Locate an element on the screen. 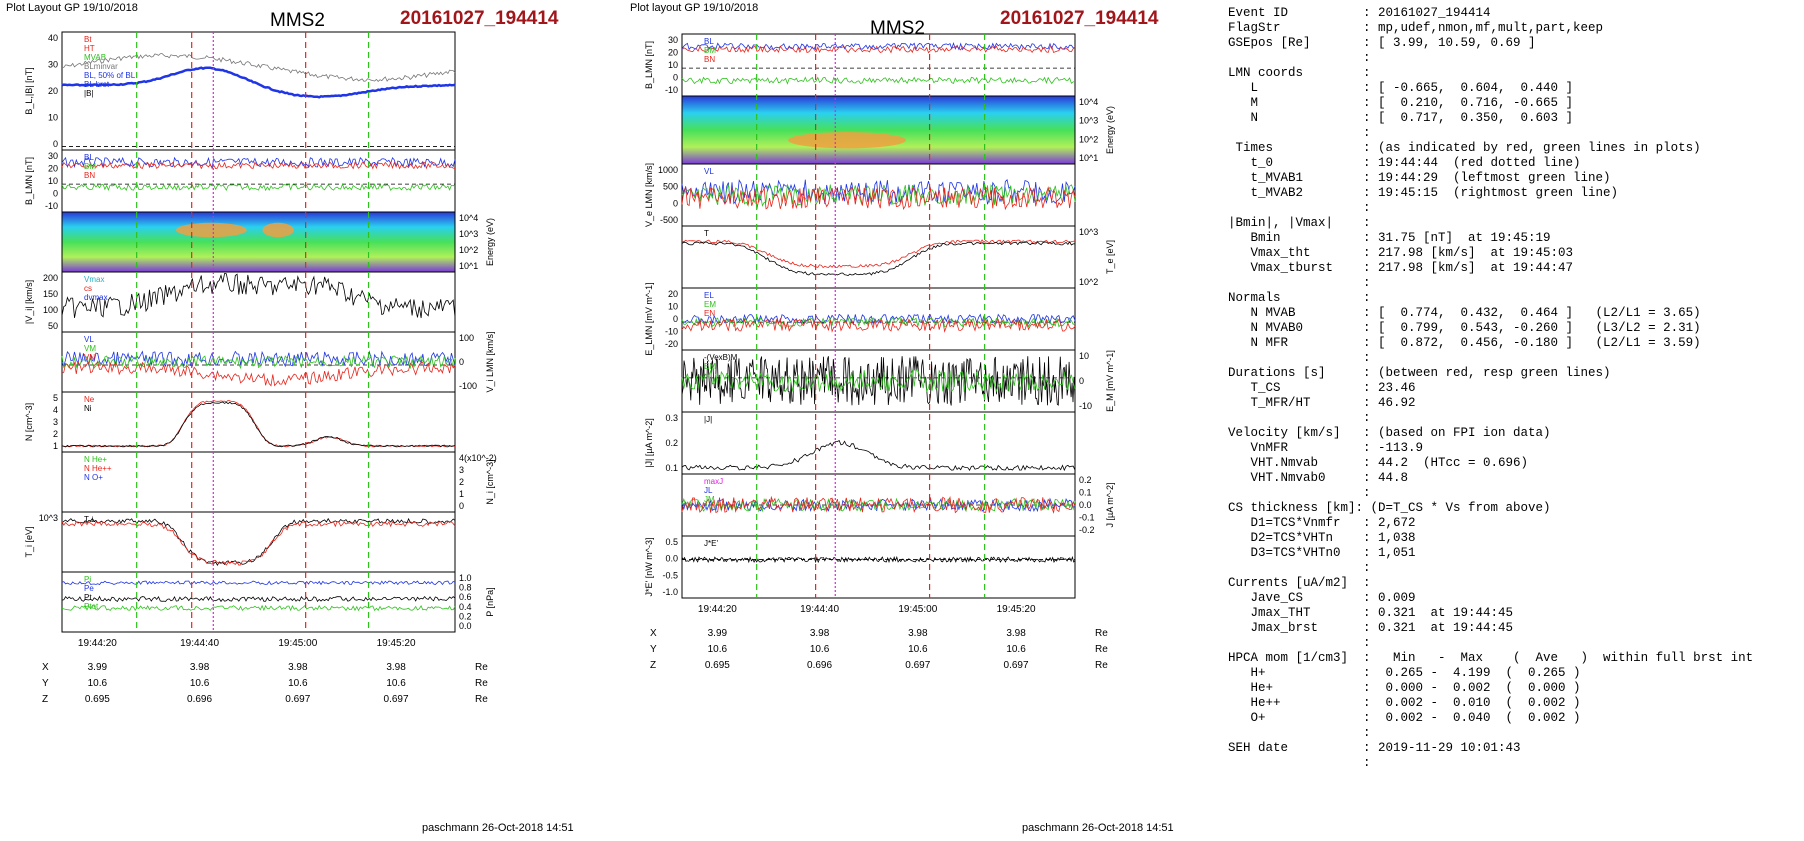 The width and height of the screenshot is (1804, 841). left_panel-y-axis-label: |V_i| [km/s] is located at coordinates (29, 302).